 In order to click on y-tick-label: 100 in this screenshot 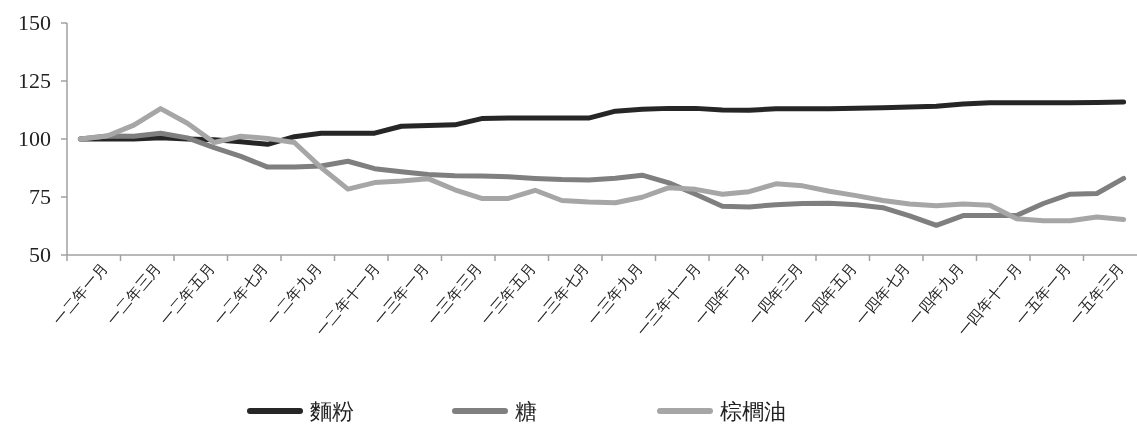, I will do `click(34, 138)`.